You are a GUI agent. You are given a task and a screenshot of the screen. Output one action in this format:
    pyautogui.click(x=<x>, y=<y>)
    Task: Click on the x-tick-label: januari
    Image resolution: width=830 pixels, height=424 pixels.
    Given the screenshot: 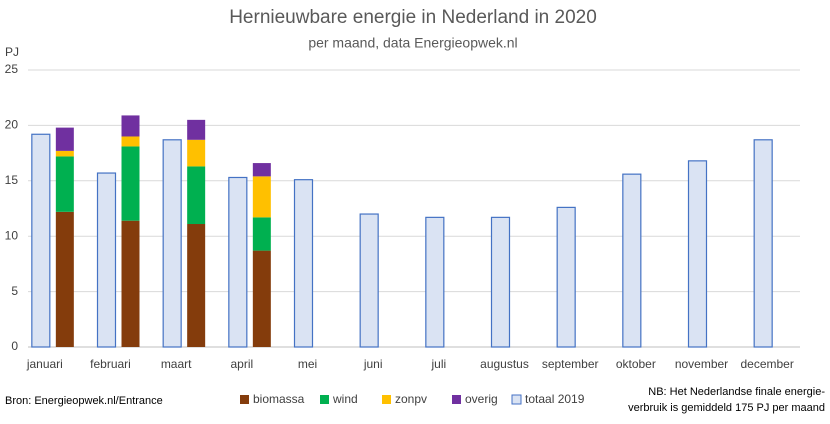 What is the action you would take?
    pyautogui.click(x=44, y=364)
    